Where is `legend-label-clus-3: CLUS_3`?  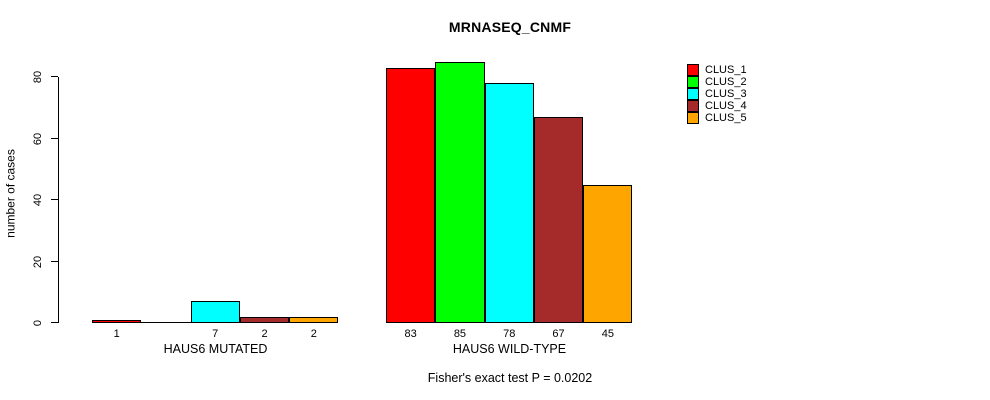 legend-label-clus-3: CLUS_3 is located at coordinates (726, 93).